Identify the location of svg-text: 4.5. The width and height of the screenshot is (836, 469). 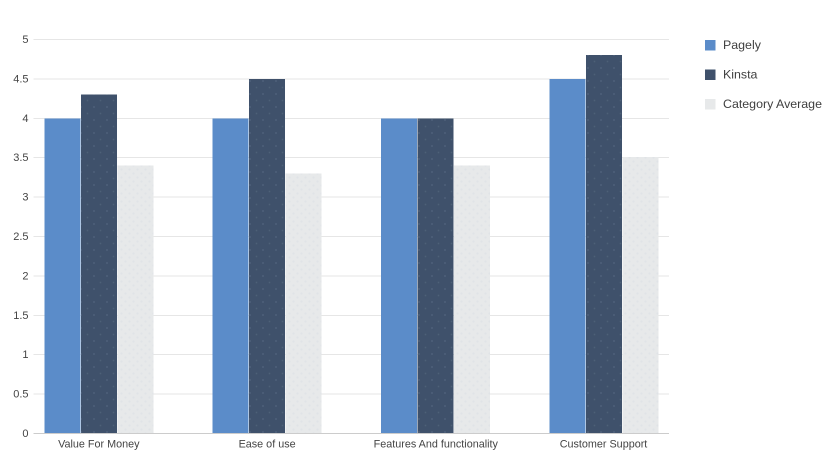
(20, 79).